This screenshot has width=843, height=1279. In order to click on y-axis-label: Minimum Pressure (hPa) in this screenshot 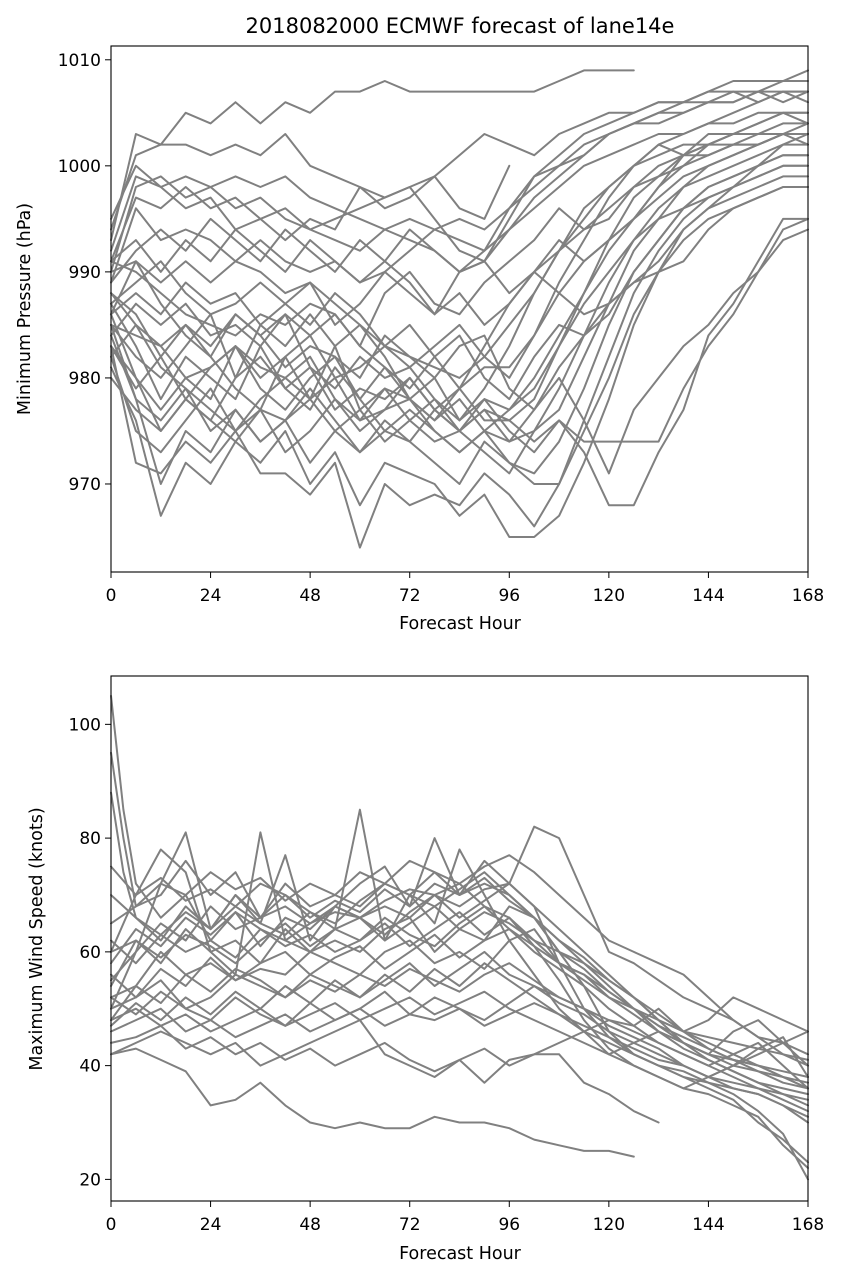, I will do `click(25, 309)`.